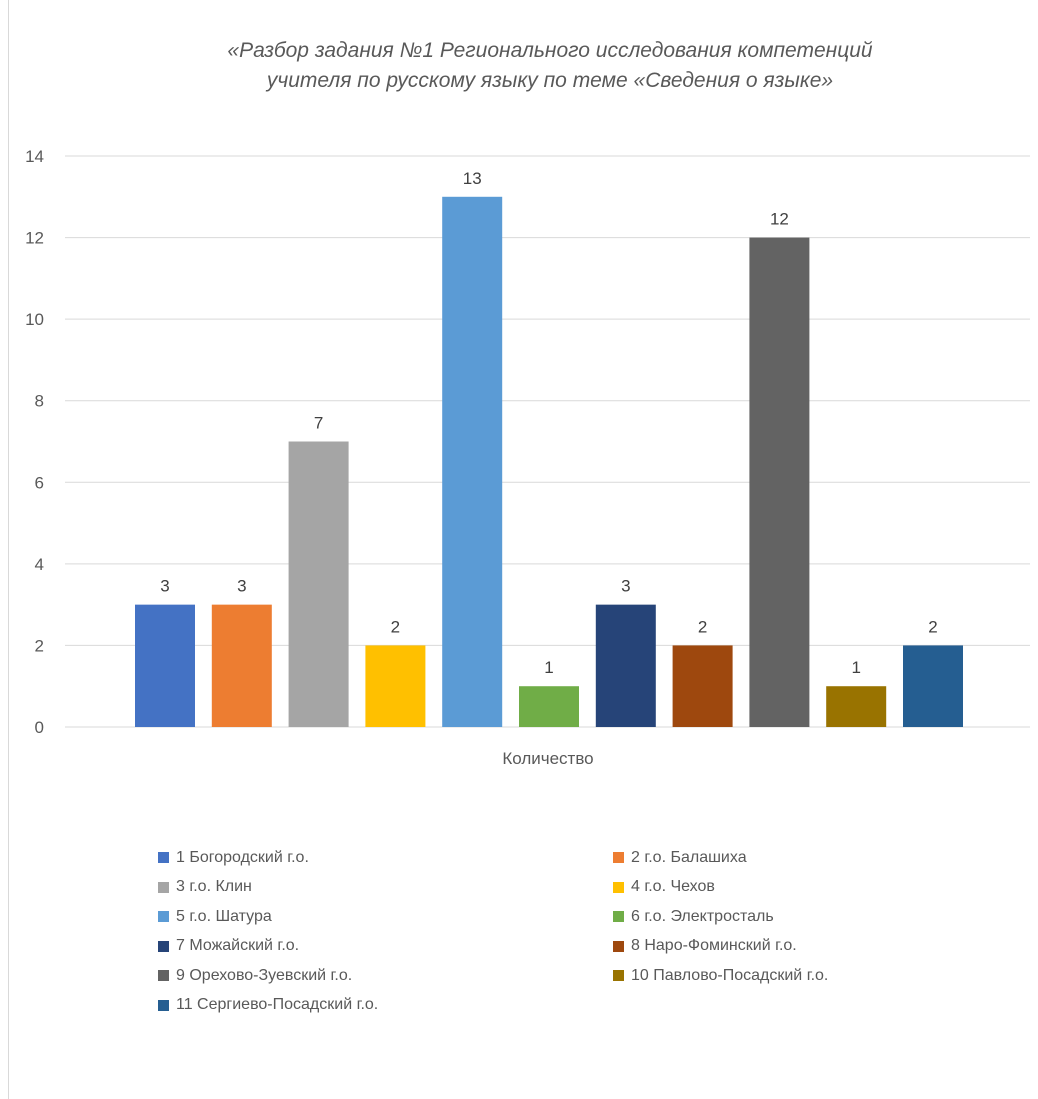 The image size is (1038, 1099). I want to click on data-label: 12, so click(779, 219).